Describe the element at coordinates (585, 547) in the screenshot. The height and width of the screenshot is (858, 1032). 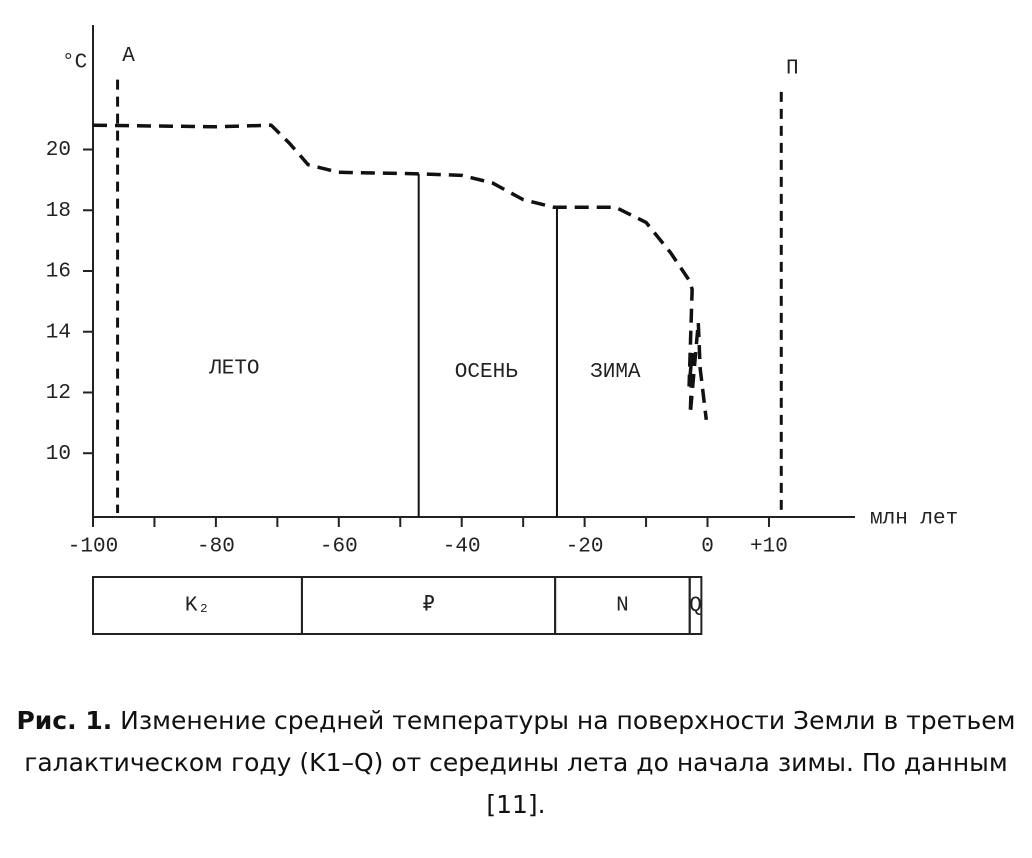
I see `x-tick-label: -20` at that location.